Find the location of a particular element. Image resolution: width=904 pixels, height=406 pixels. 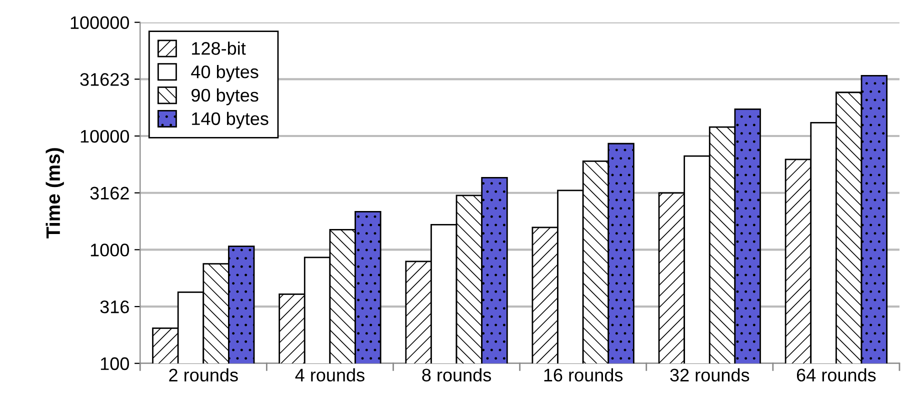

x-tick-label: 2 rounds is located at coordinates (203, 375).